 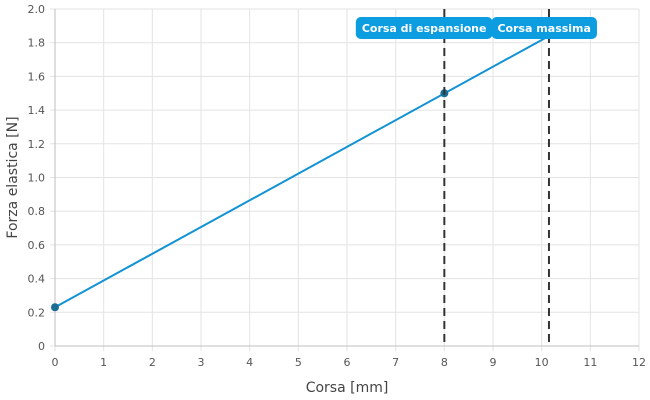 I want to click on x-axis-title: Corsa [mm], so click(x=347, y=388).